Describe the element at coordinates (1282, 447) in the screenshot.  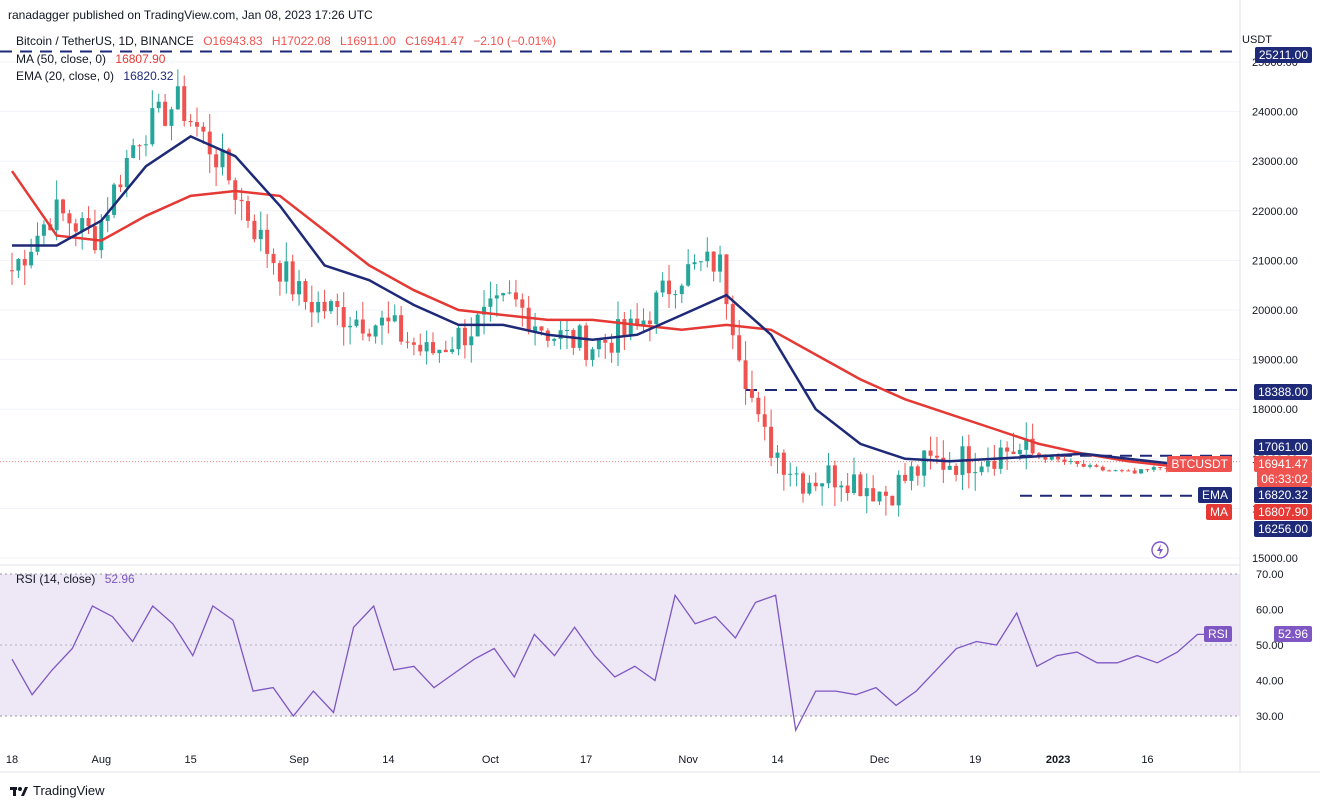
I see `level-17061-label: 17061.00` at that location.